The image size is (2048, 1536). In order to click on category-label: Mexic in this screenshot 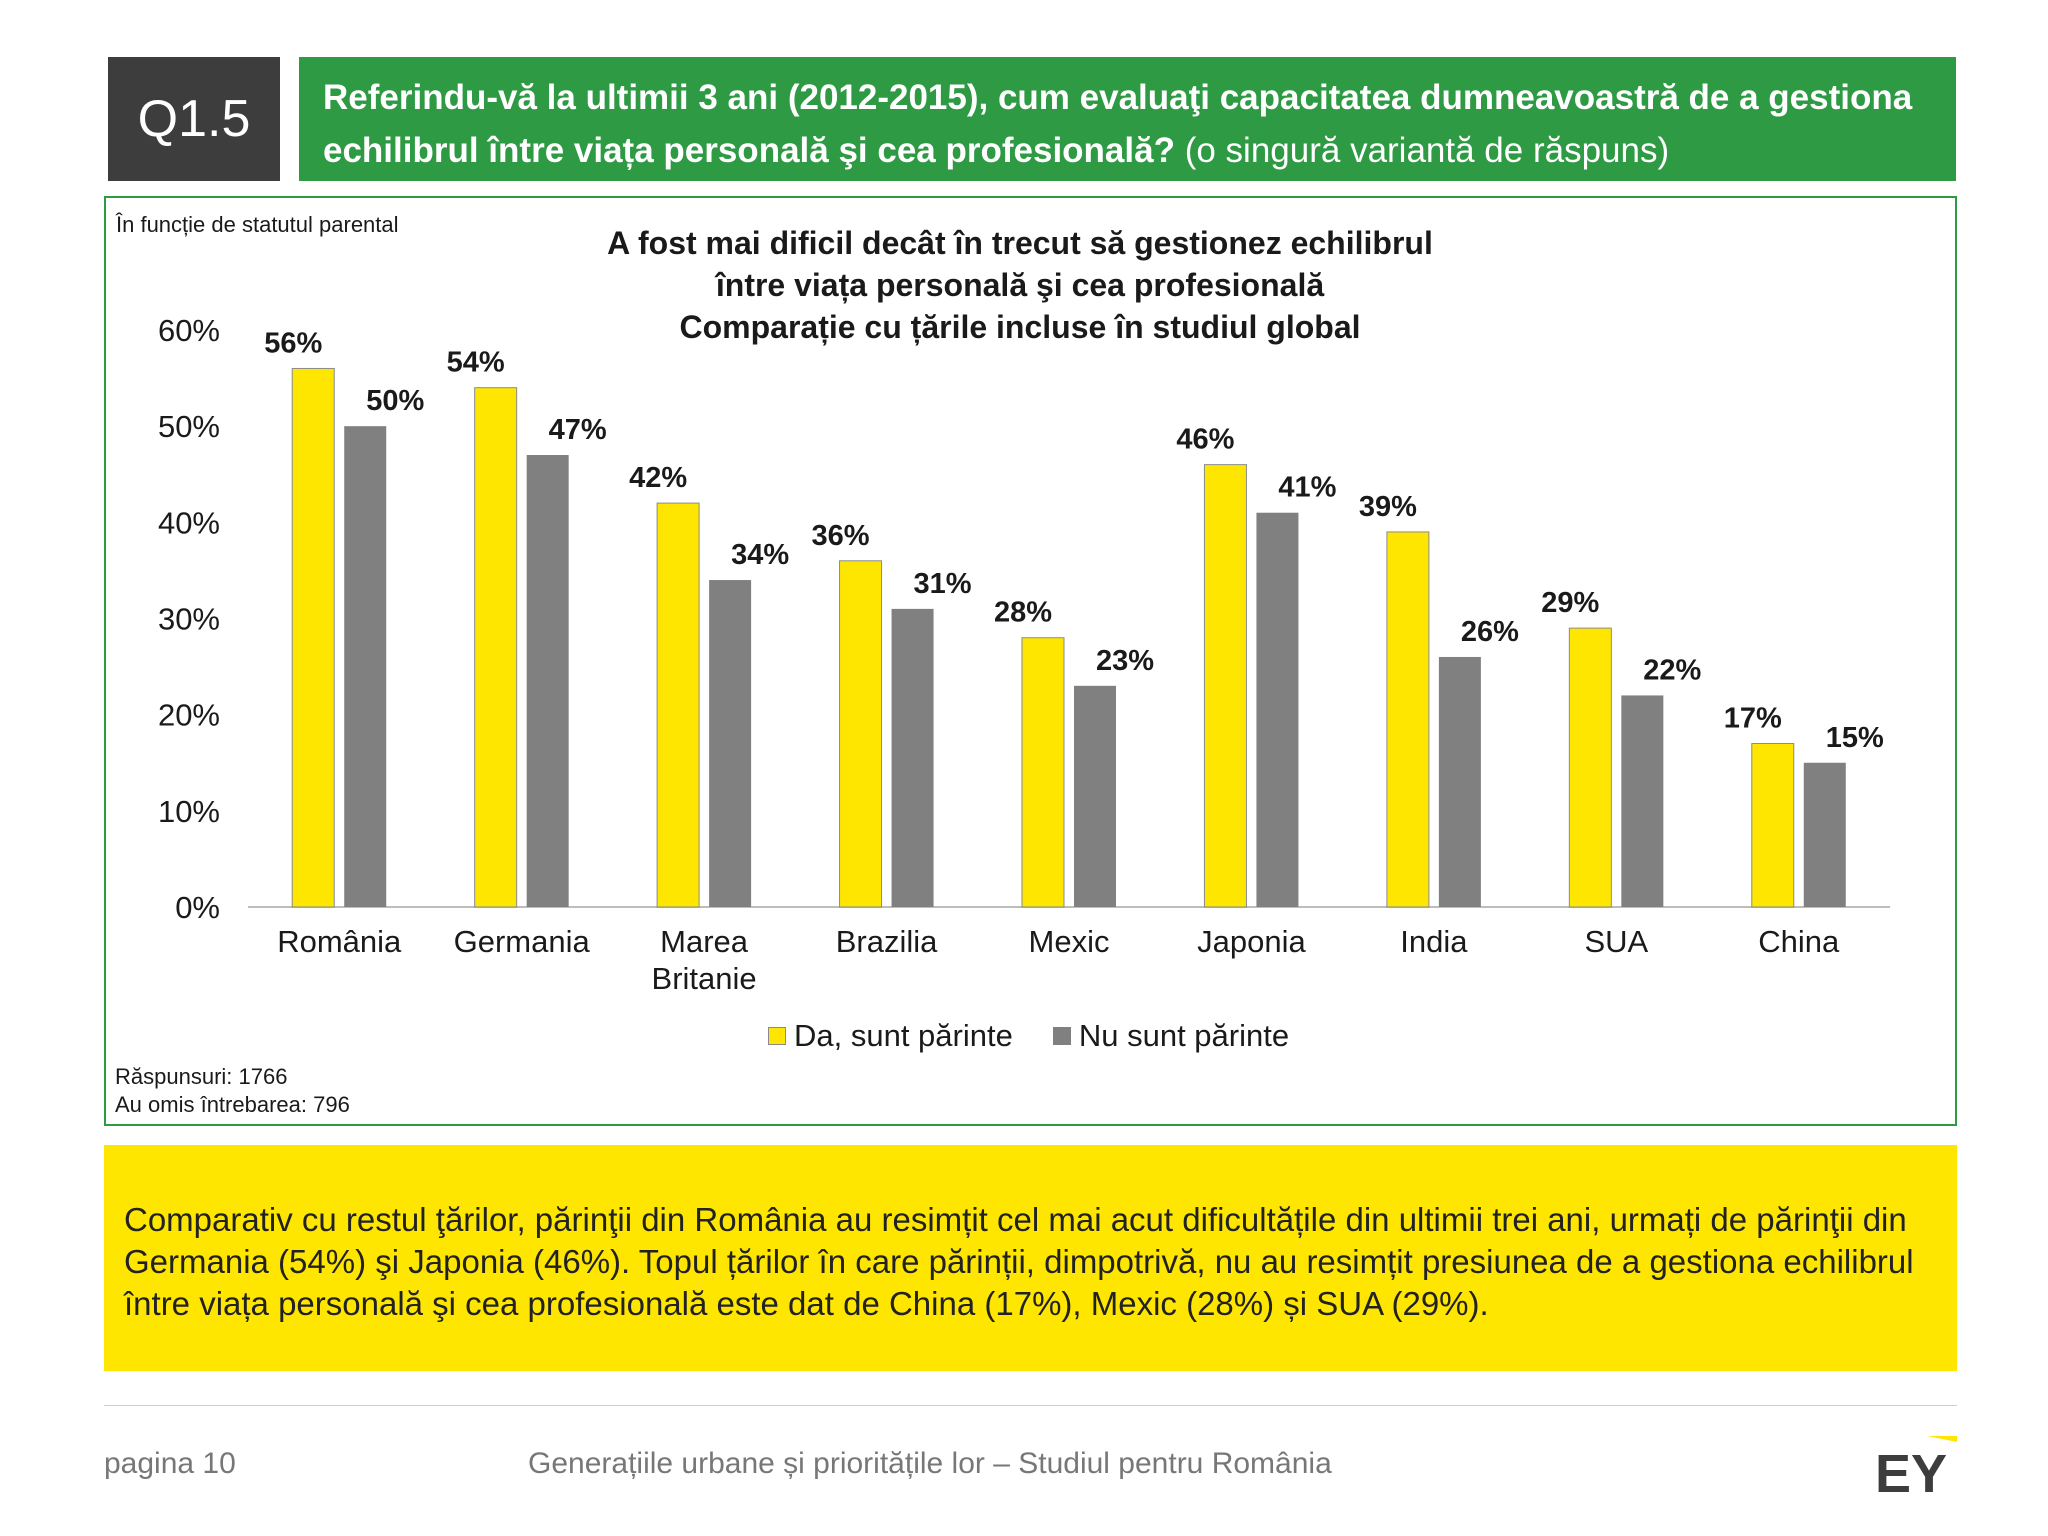, I will do `click(1069, 941)`.